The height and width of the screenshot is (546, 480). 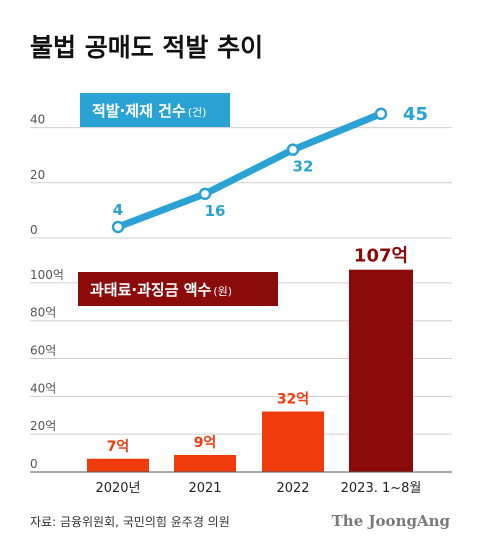 What do you see at coordinates (381, 256) in the screenshot?
I see `bar-data-label: 107억` at bounding box center [381, 256].